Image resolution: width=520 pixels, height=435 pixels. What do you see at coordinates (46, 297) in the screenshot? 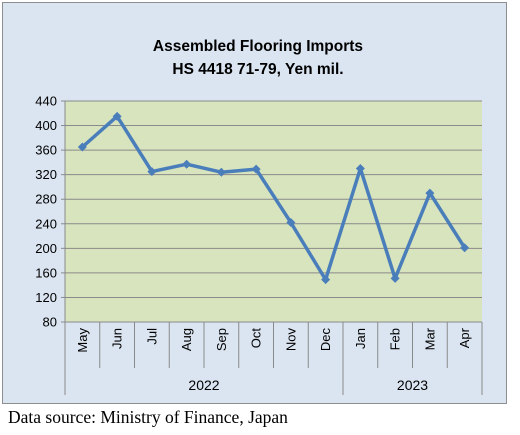
I see `y-tick-label: 120` at bounding box center [46, 297].